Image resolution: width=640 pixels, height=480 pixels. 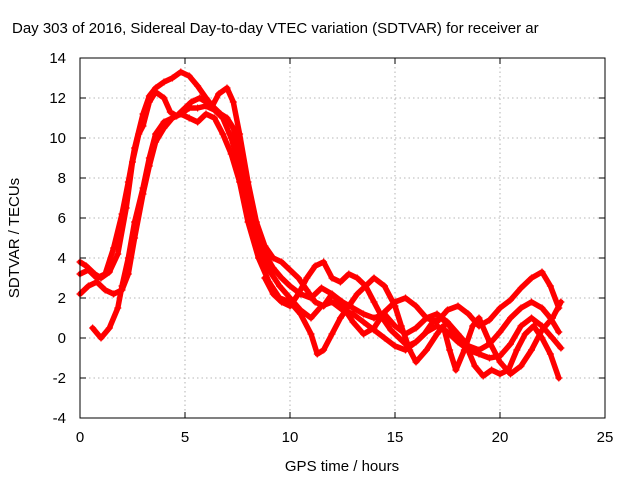 What do you see at coordinates (14, 238) in the screenshot?
I see `y-axis-label: SDTVAR / TECUs` at bounding box center [14, 238].